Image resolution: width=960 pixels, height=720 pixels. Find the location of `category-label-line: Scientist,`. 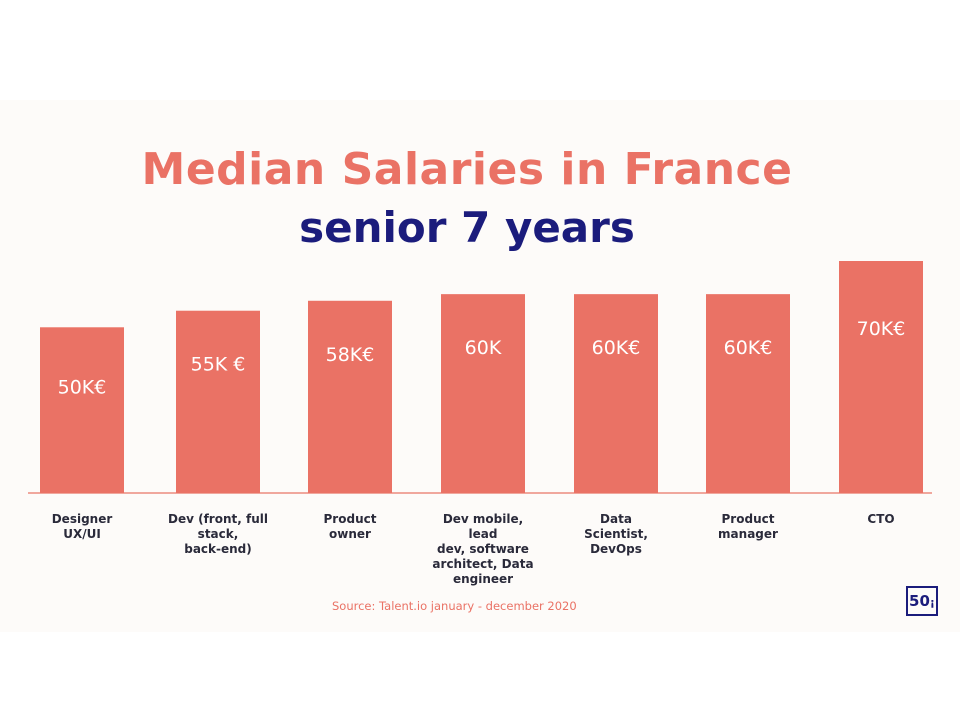

category-label-line: Scientist, is located at coordinates (616, 534).